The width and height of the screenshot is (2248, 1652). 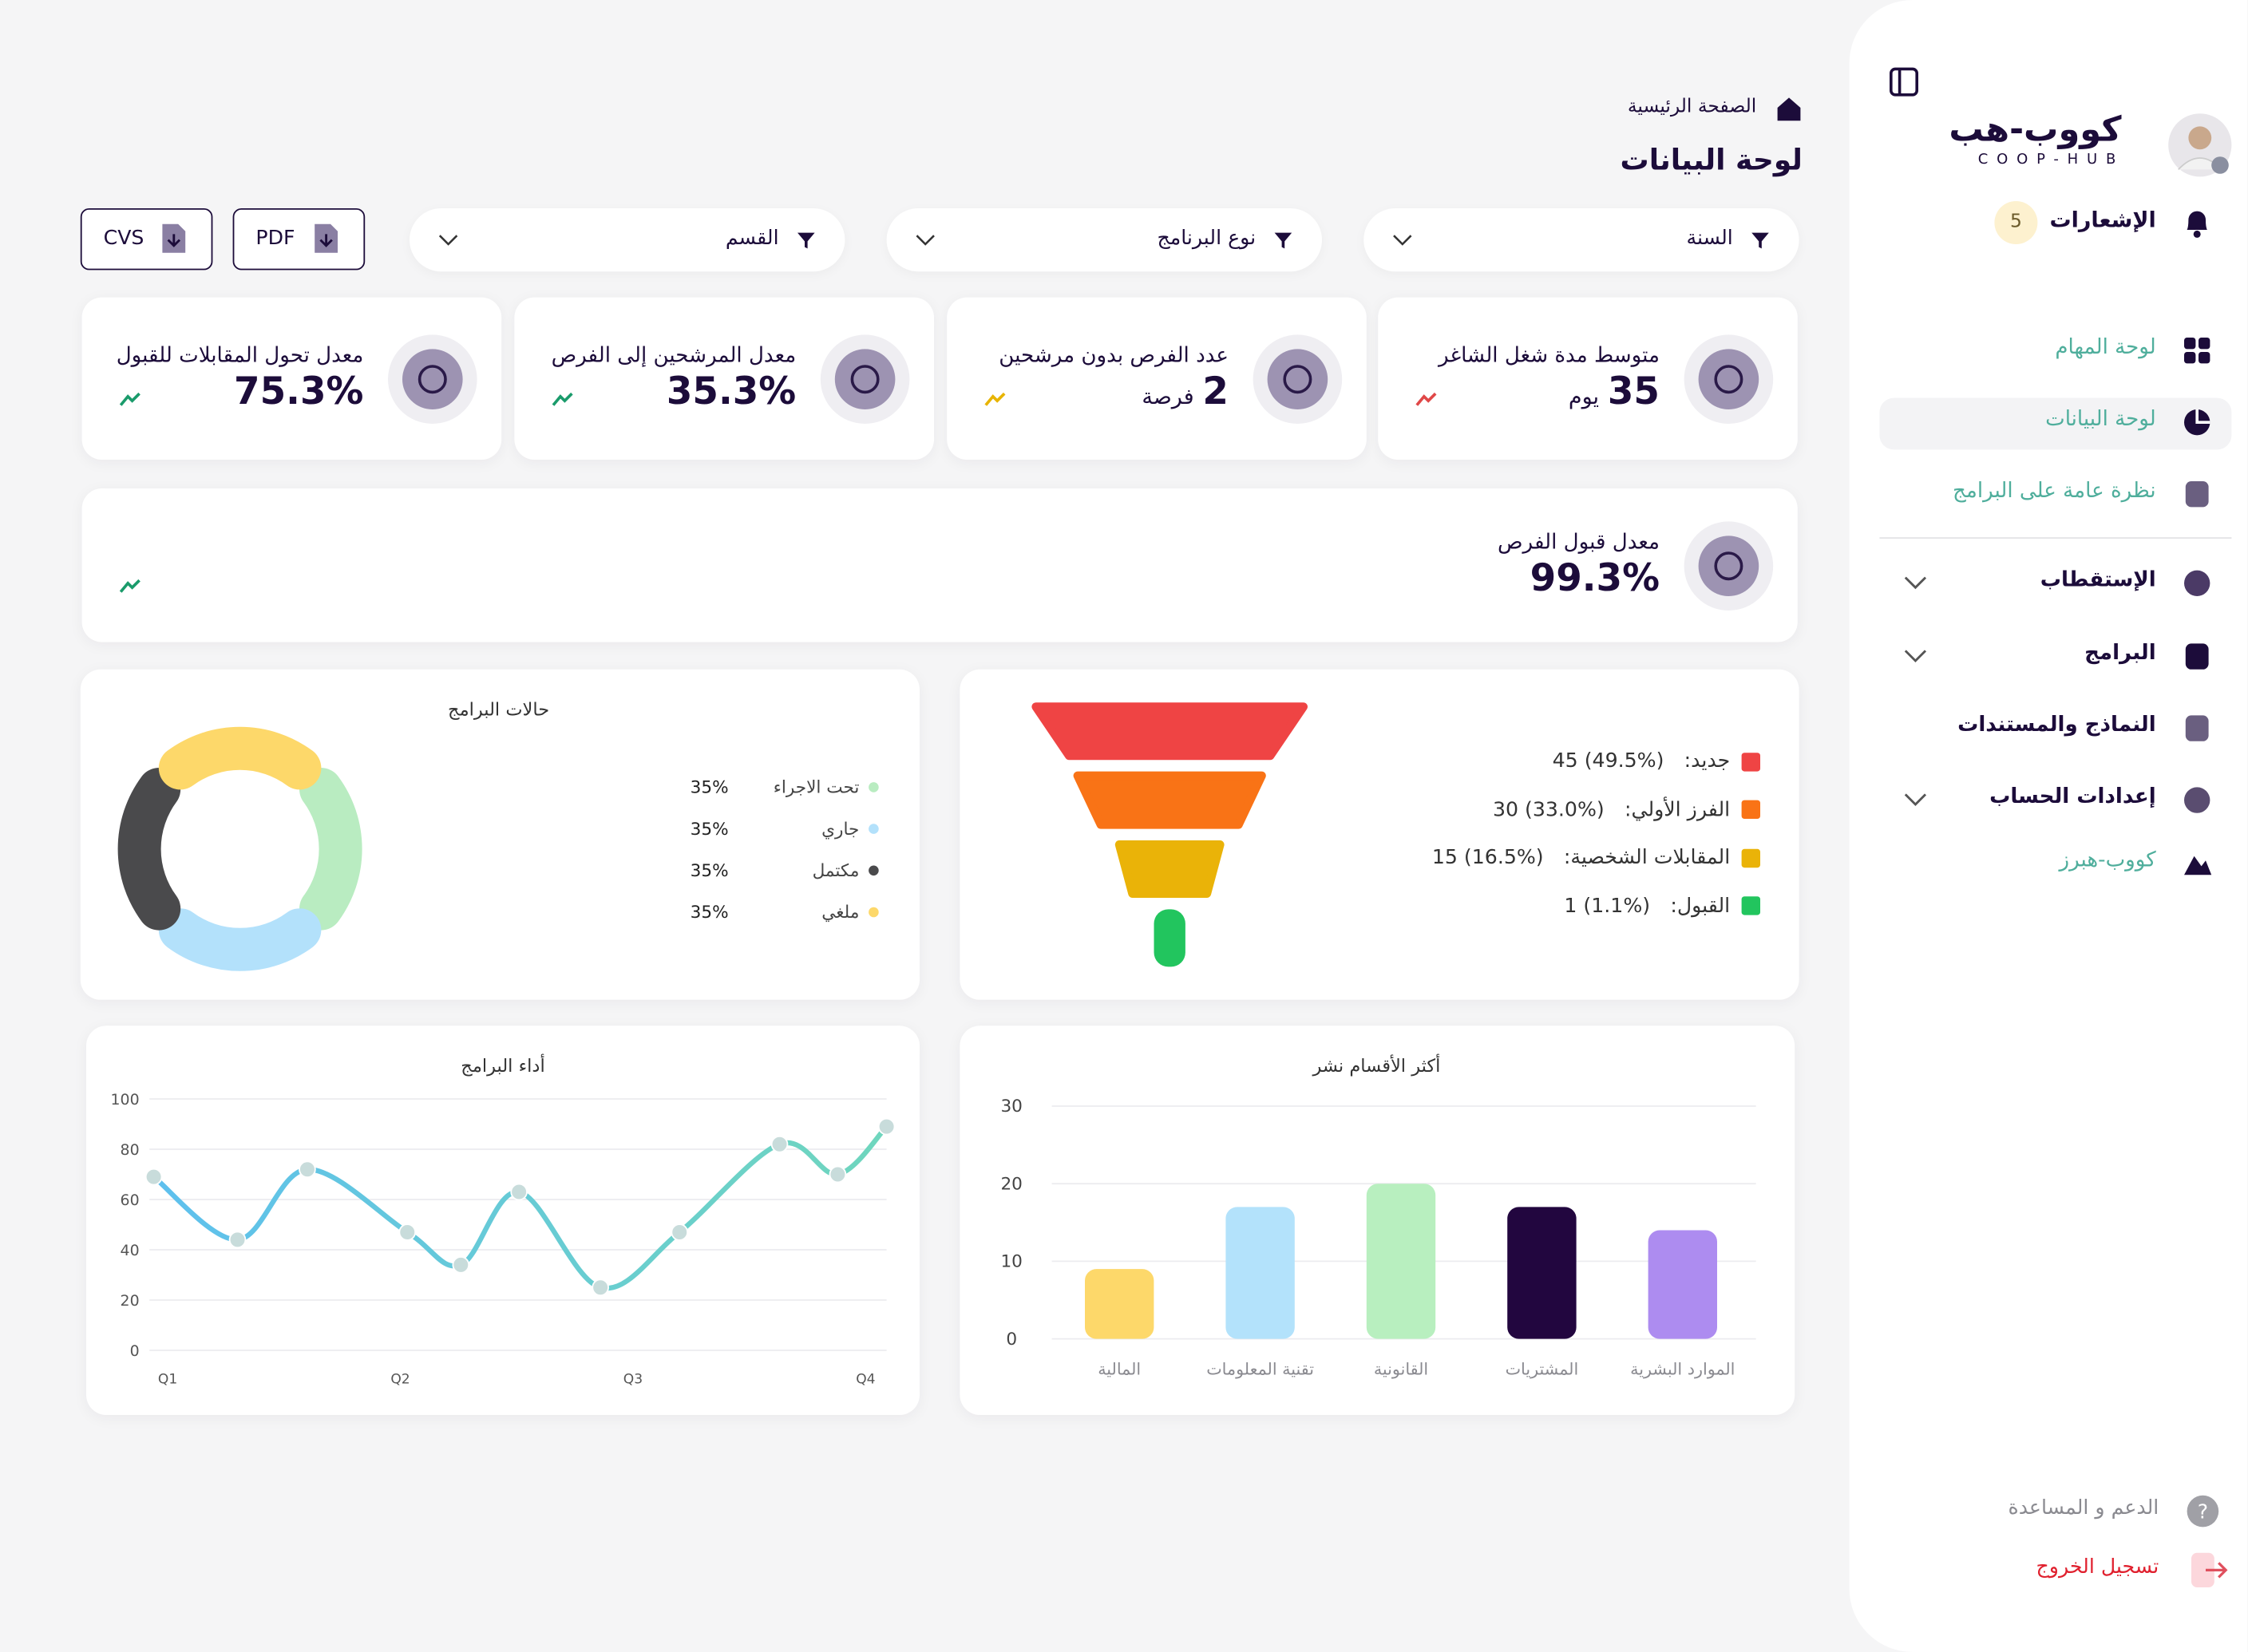 What do you see at coordinates (500, 835) in the screenshot?
I see `donut-card` at bounding box center [500, 835].